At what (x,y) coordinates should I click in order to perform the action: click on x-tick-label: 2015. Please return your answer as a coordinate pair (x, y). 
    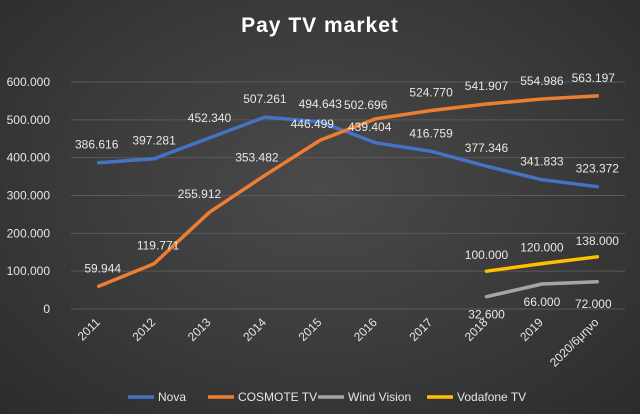
    Looking at the image, I should click on (310, 329).